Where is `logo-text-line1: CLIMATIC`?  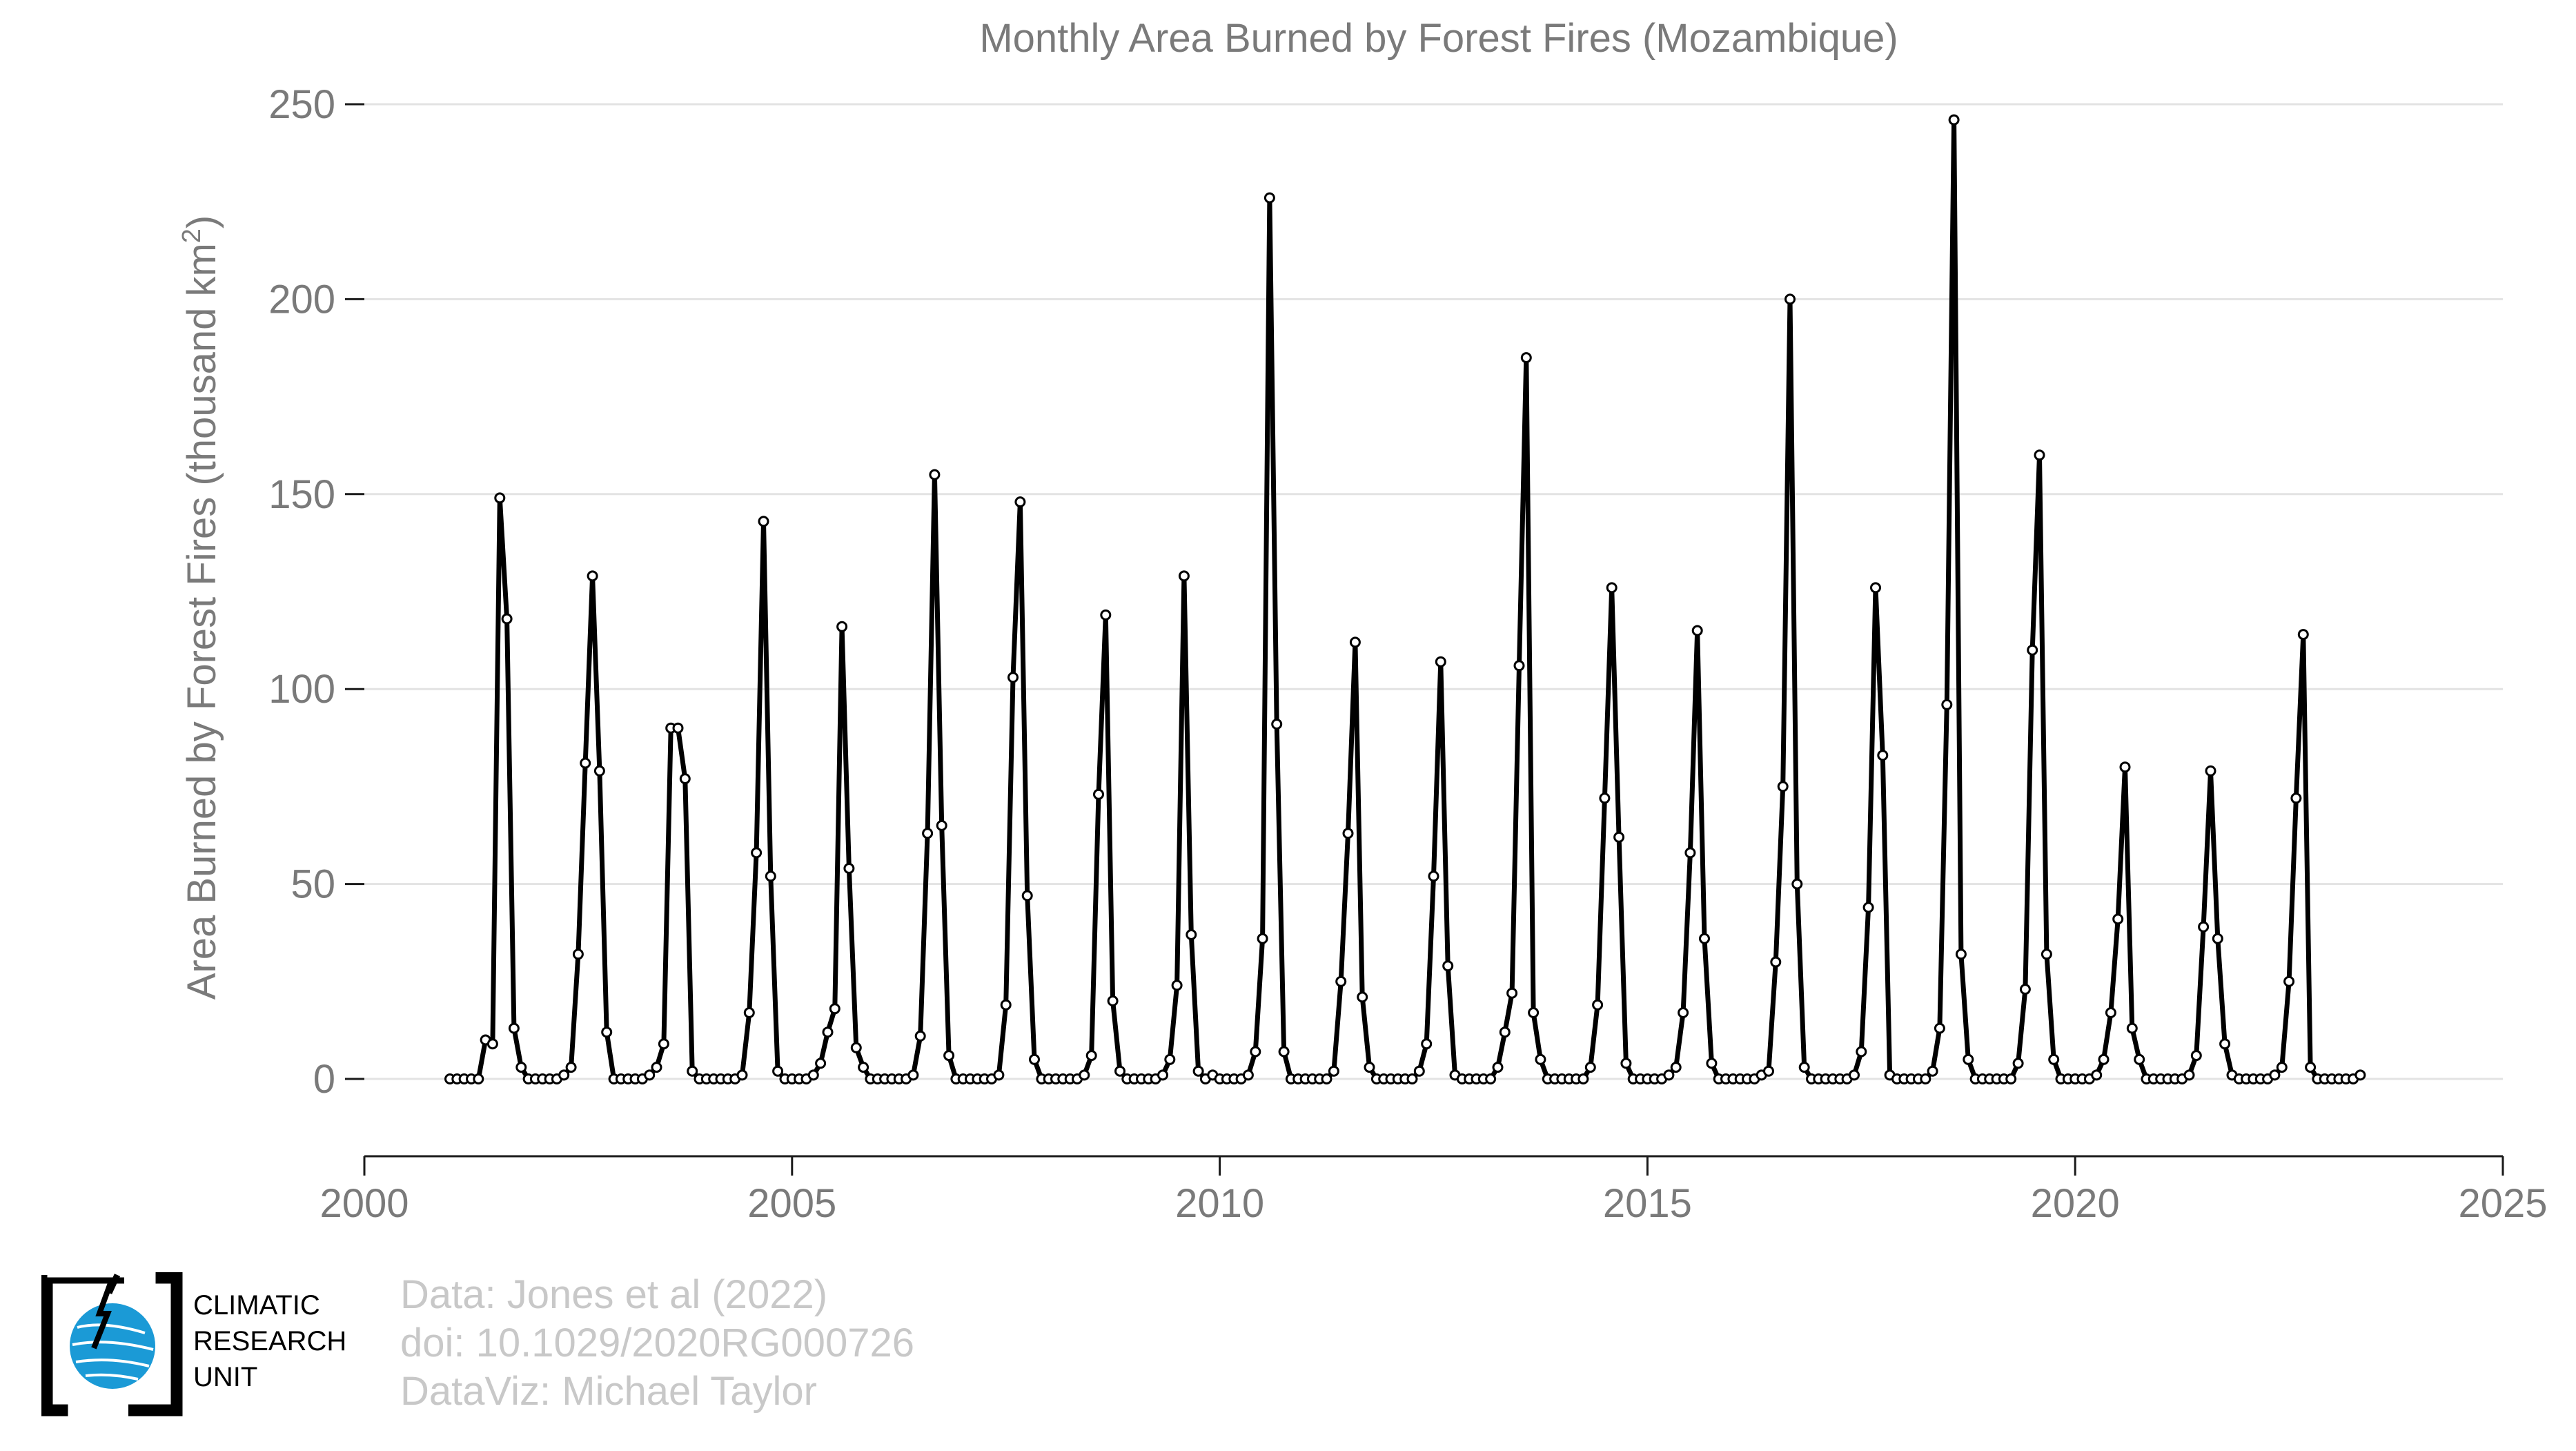 logo-text-line1: CLIMATIC is located at coordinates (256, 1305).